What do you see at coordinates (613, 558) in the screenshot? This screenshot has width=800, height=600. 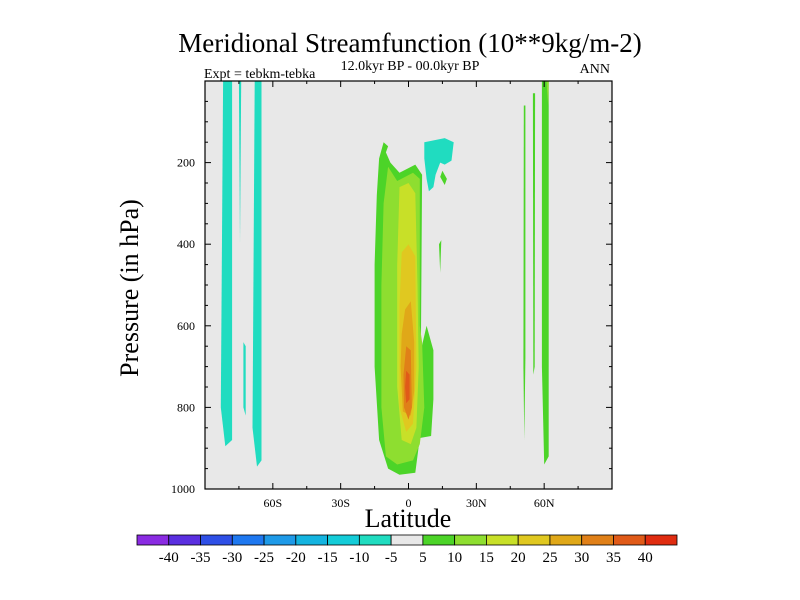 I see `colorbar-label: 35` at bounding box center [613, 558].